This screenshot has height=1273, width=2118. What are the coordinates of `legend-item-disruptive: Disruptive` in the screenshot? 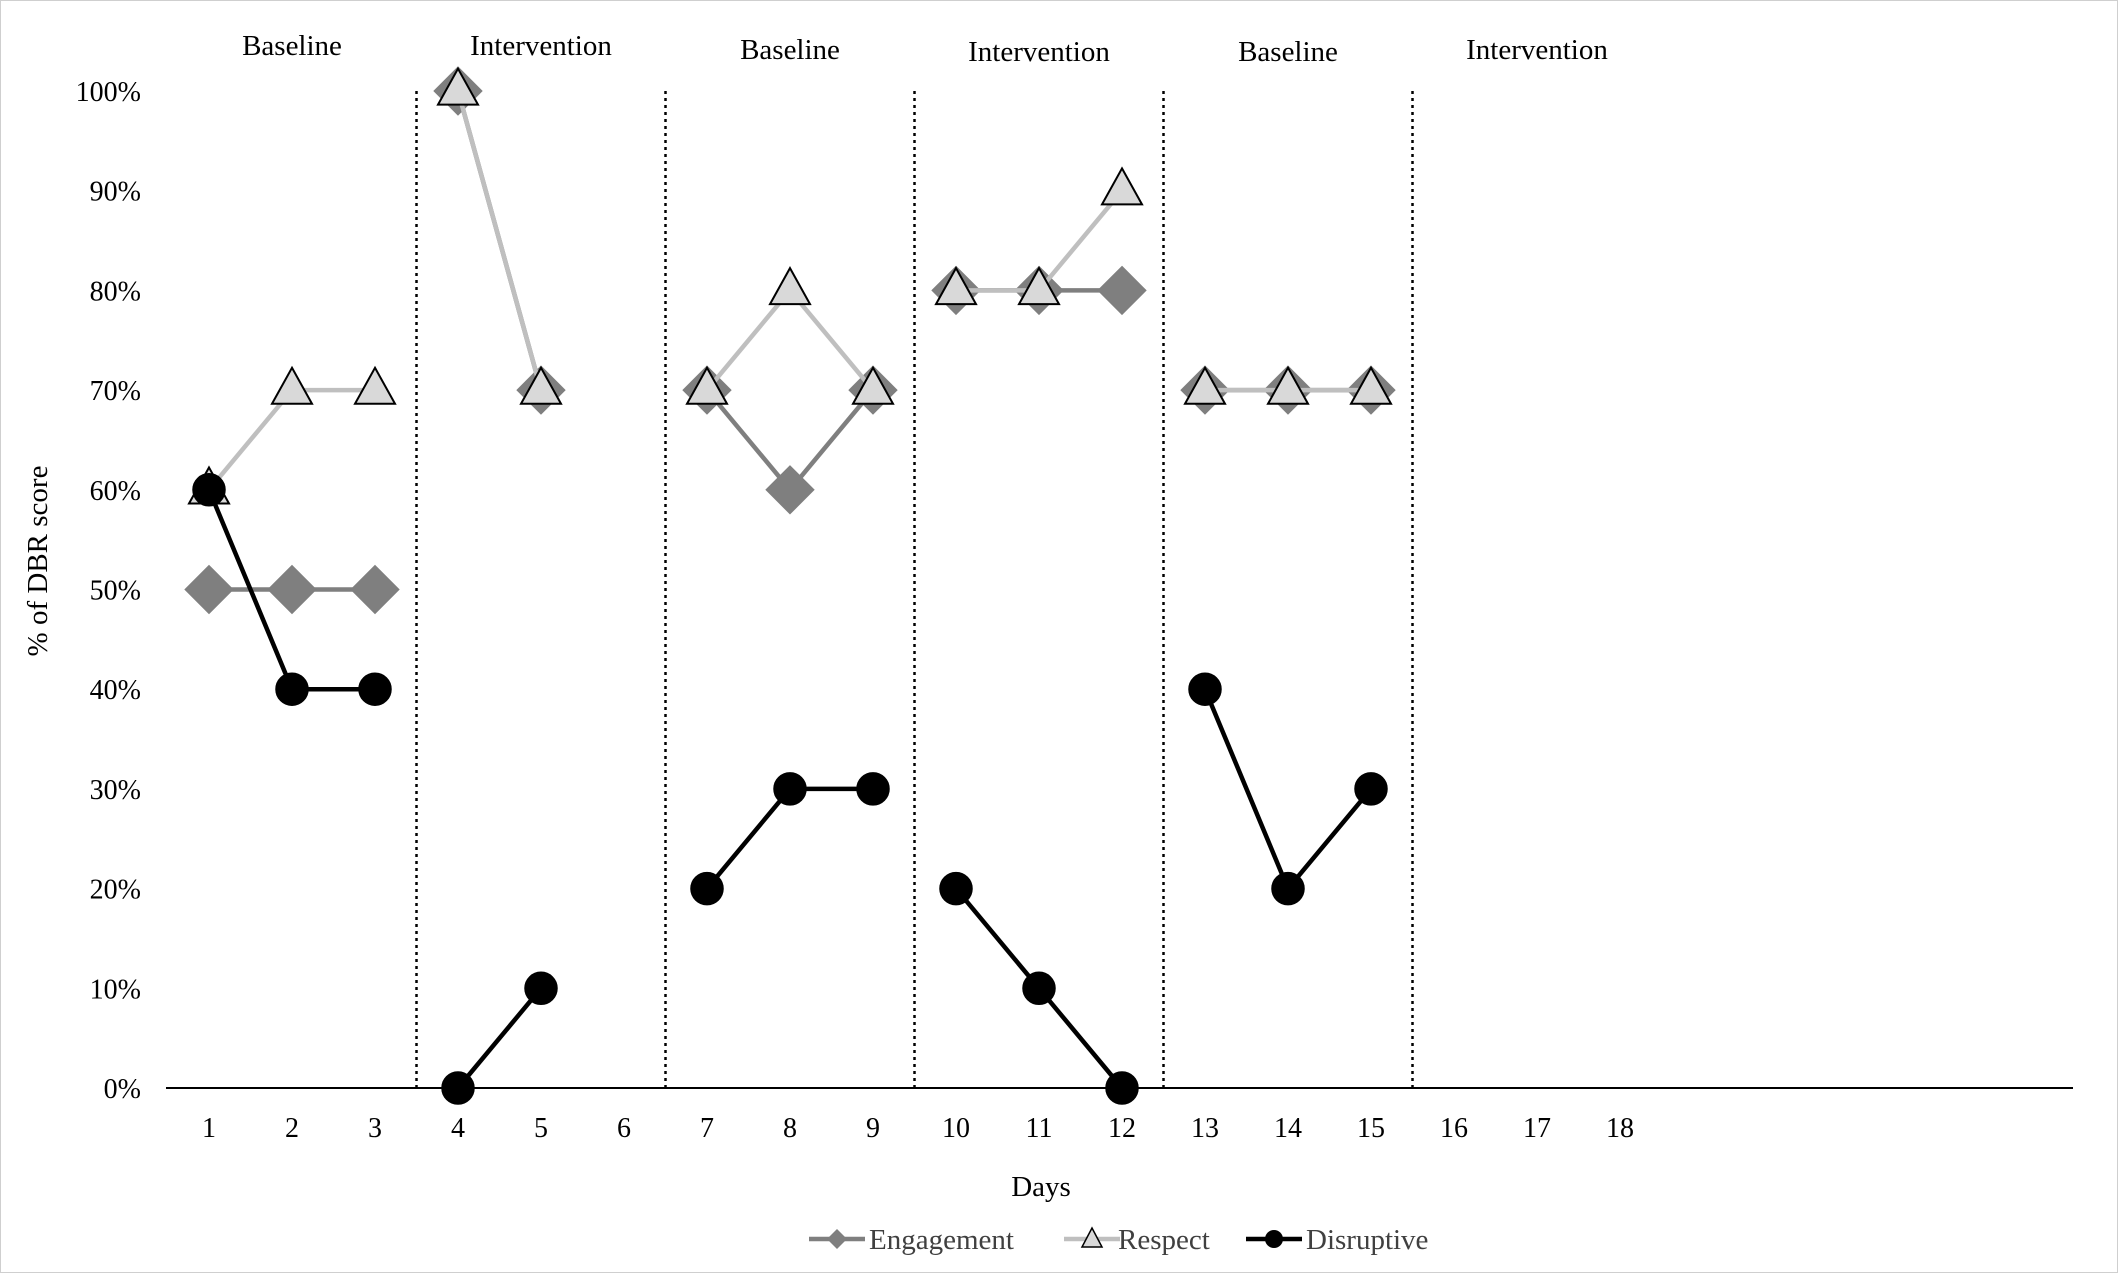 It's located at (1337, 1240).